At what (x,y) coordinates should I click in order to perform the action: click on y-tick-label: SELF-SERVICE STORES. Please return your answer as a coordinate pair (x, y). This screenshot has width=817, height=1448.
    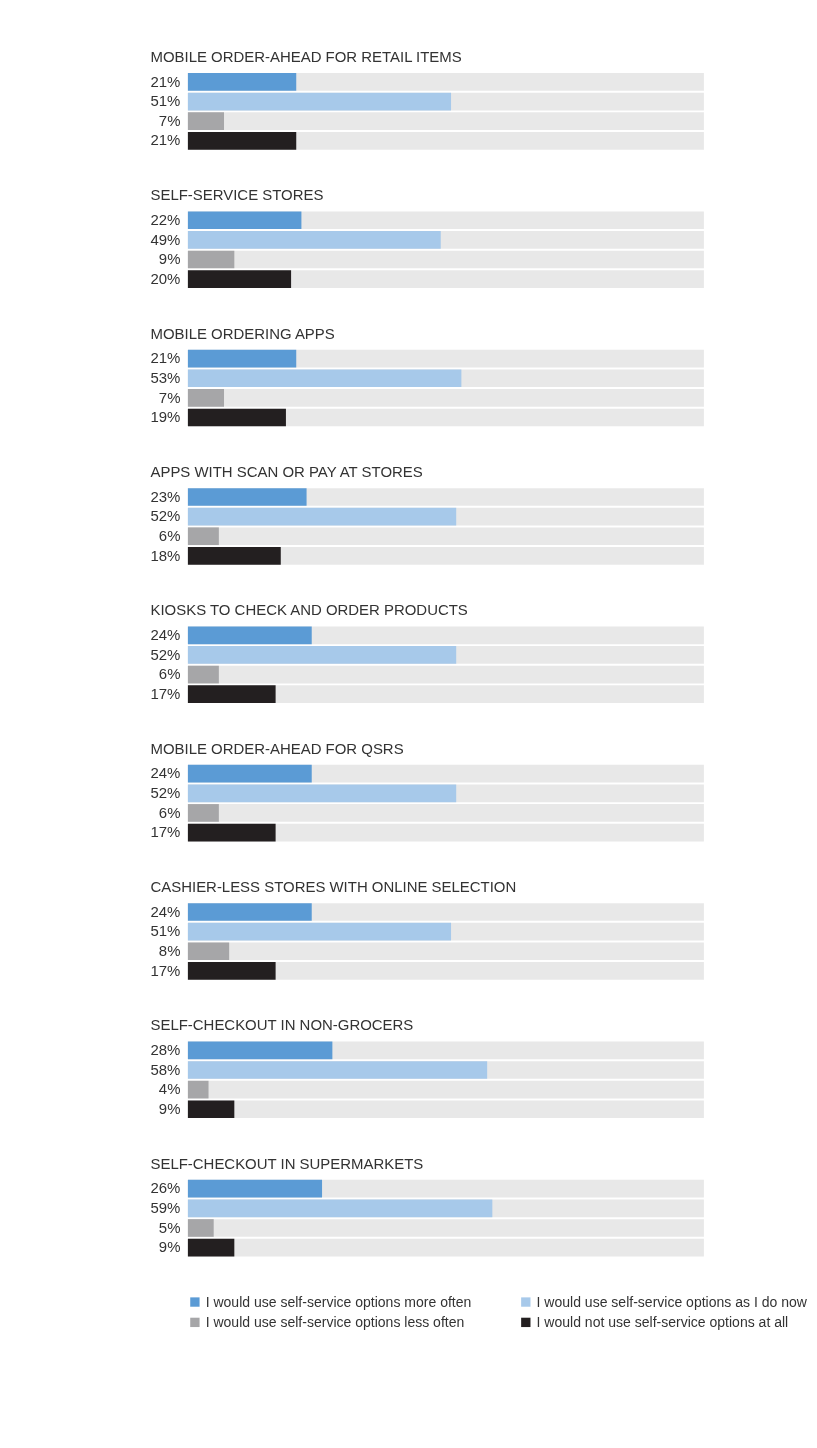
    Looking at the image, I should click on (237, 195).